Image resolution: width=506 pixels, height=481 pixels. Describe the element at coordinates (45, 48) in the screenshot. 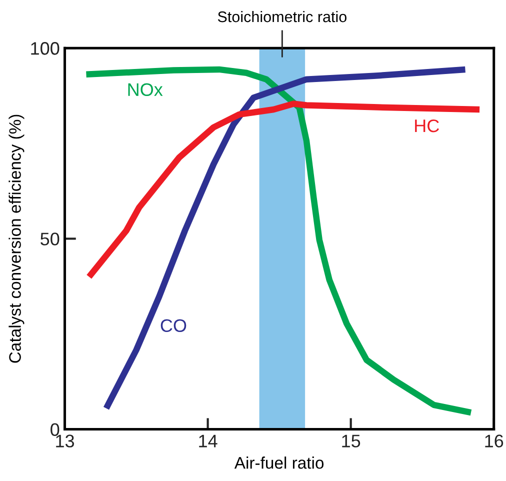

I see `y-tick-label: 100` at that location.